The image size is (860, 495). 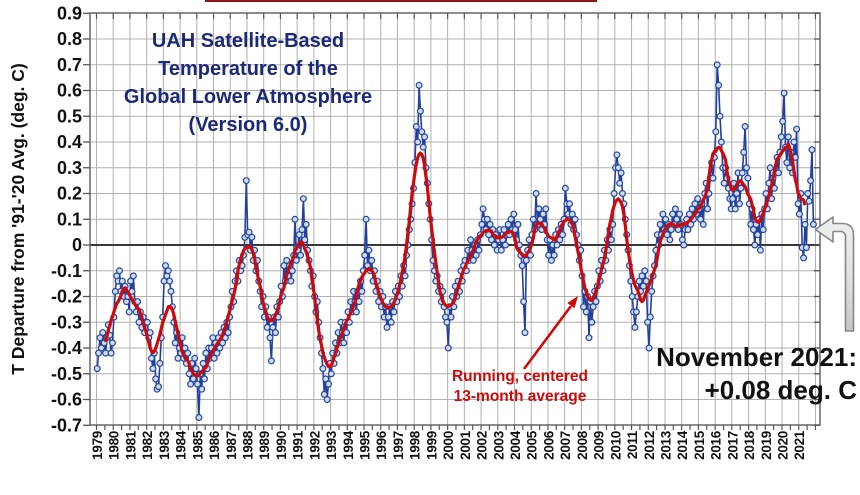 I want to click on x-tick-label: 1987, so click(x=231, y=445).